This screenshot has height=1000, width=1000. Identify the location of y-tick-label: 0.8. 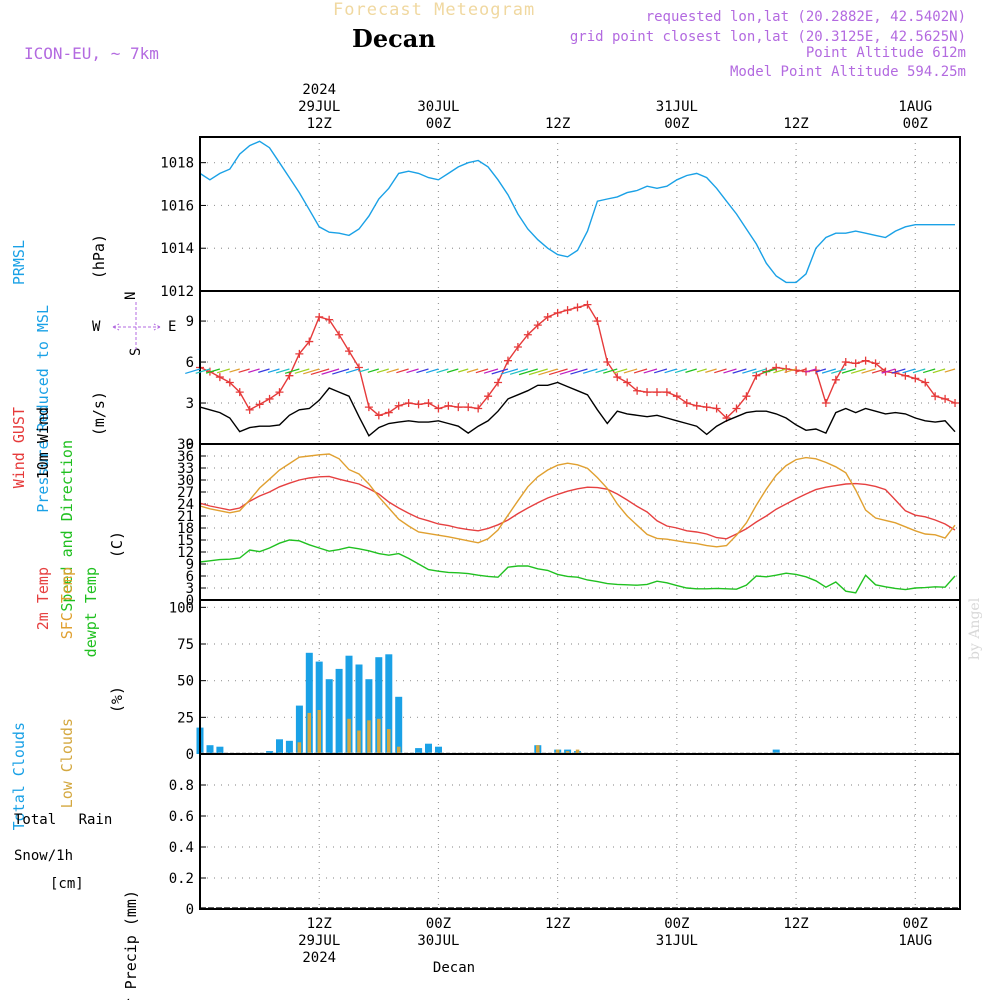
(181, 786).